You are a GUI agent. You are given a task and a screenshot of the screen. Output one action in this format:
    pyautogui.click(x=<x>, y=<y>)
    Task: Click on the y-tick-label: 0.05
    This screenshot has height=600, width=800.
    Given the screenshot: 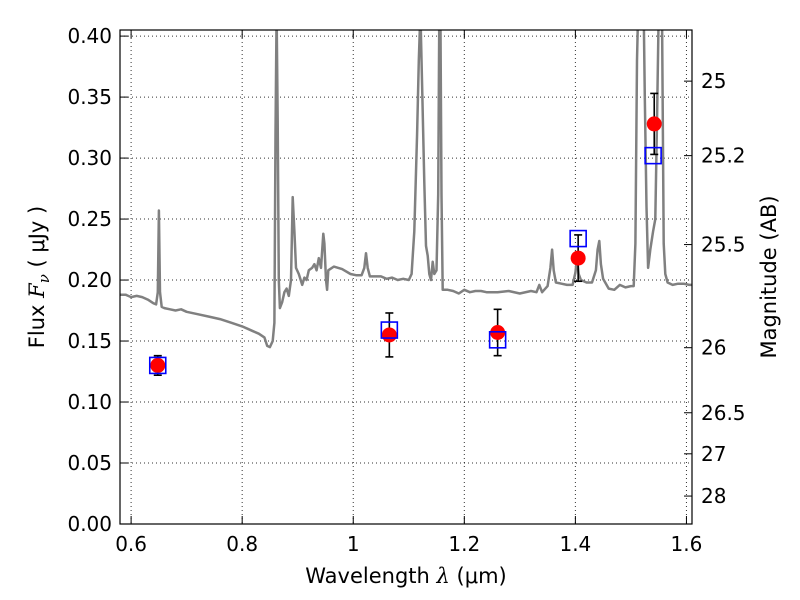 What is the action you would take?
    pyautogui.click(x=89, y=463)
    